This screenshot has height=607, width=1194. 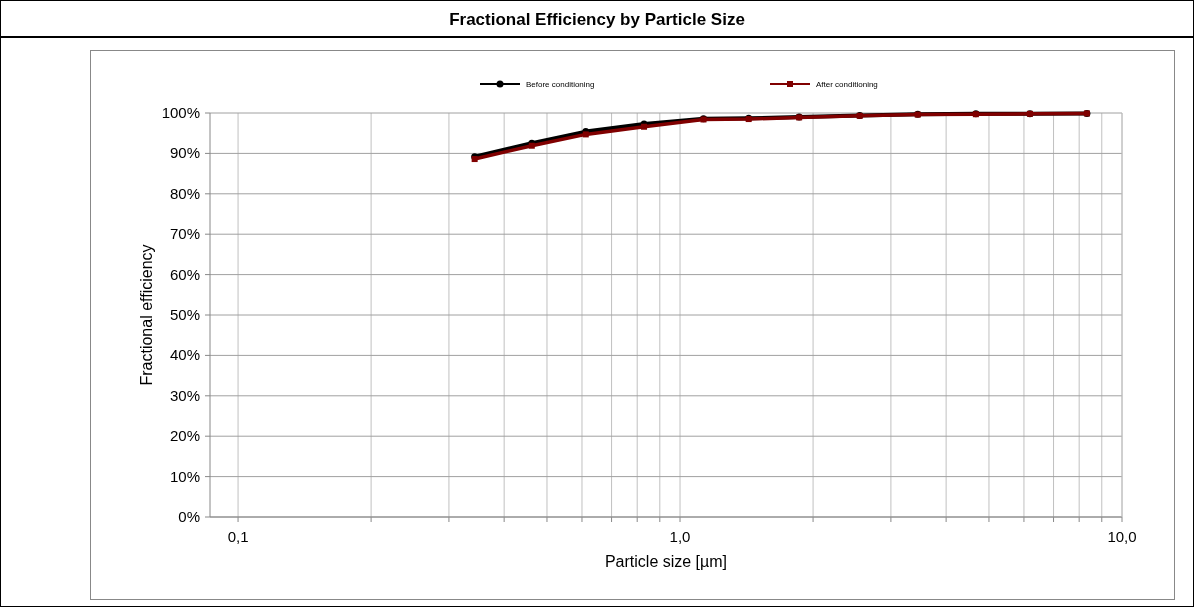 What do you see at coordinates (184, 436) in the screenshot?
I see `y-tick-label: 20%` at bounding box center [184, 436].